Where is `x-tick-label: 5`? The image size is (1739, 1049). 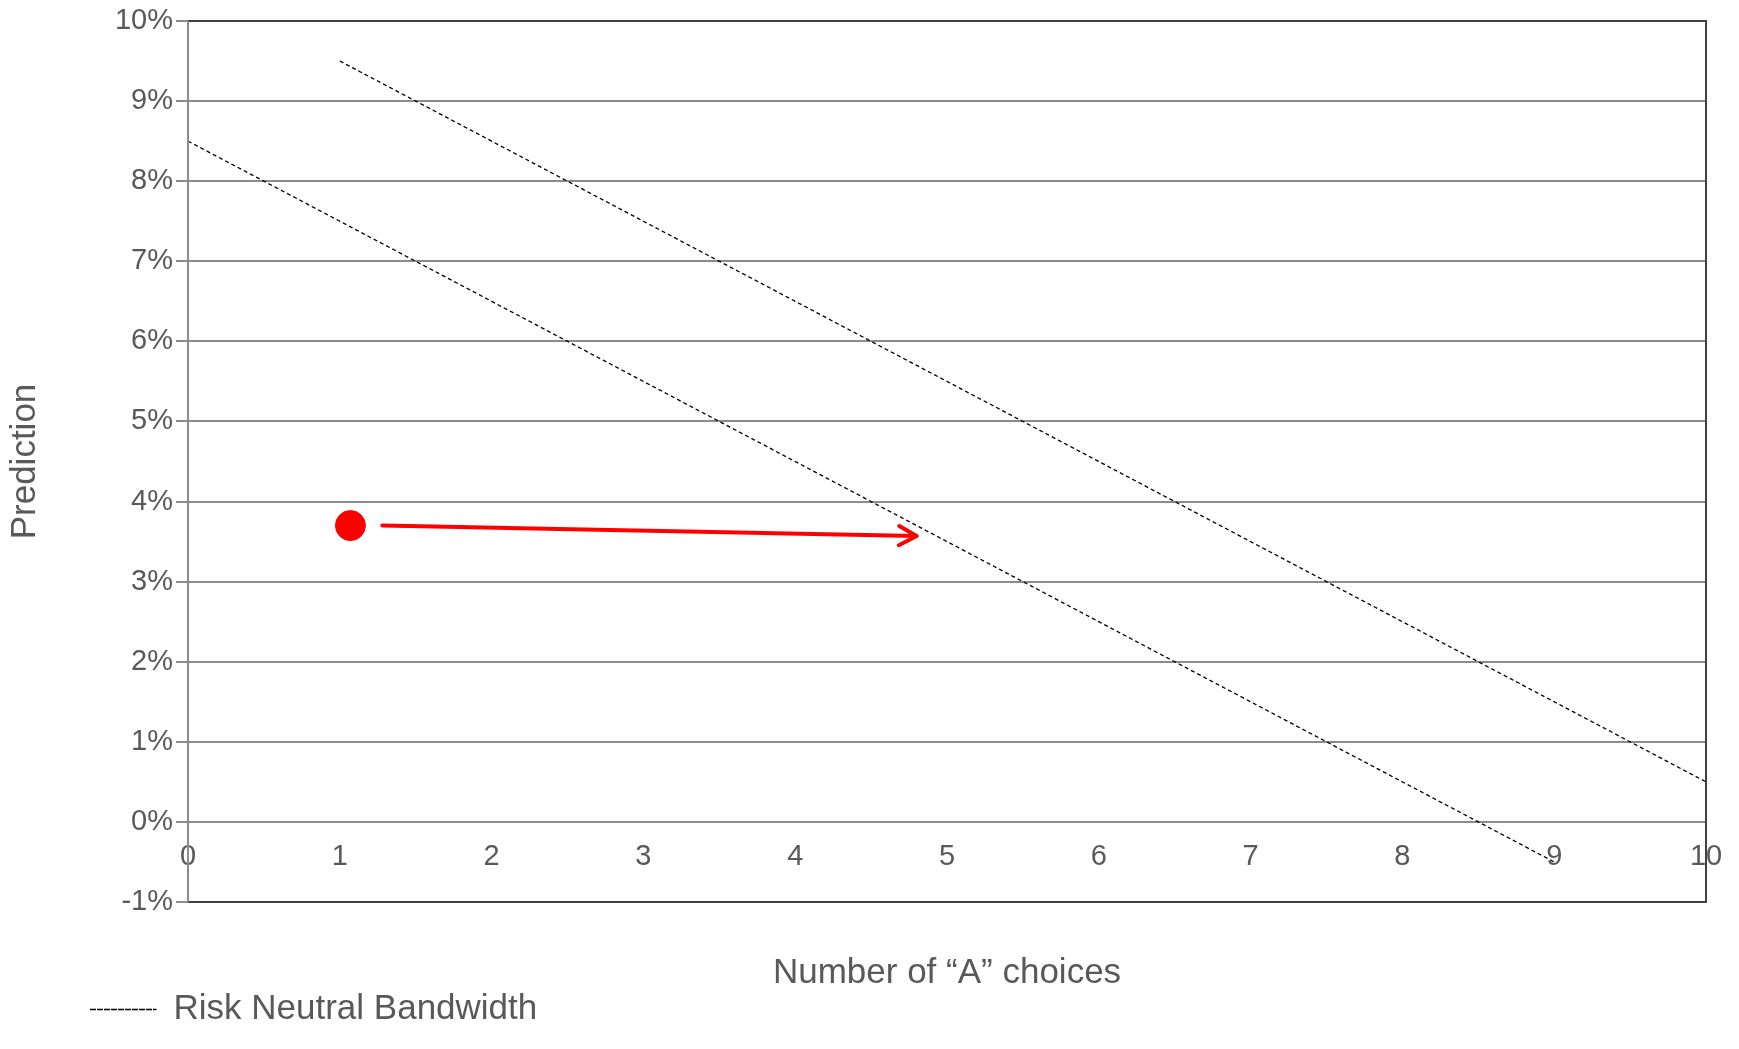
x-tick-label: 5 is located at coordinates (947, 855).